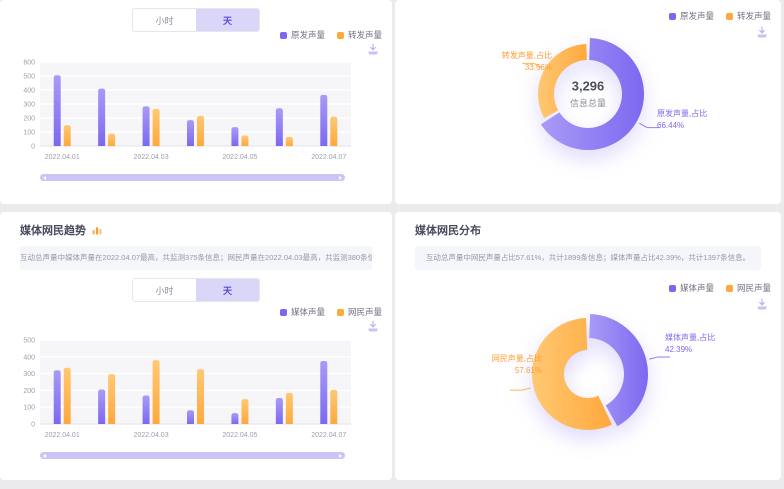  I want to click on slice-label-pct: 33.56%, so click(538, 67).